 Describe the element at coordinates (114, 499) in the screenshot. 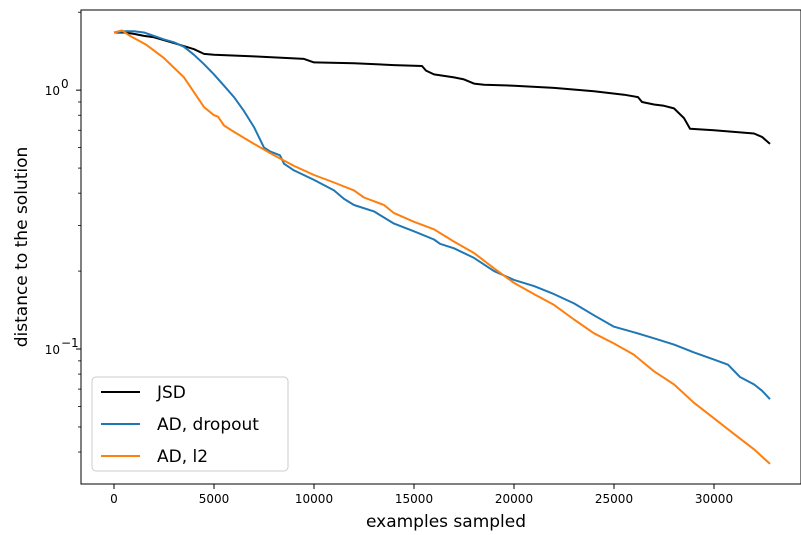

I see `x-tick-label: 0` at that location.